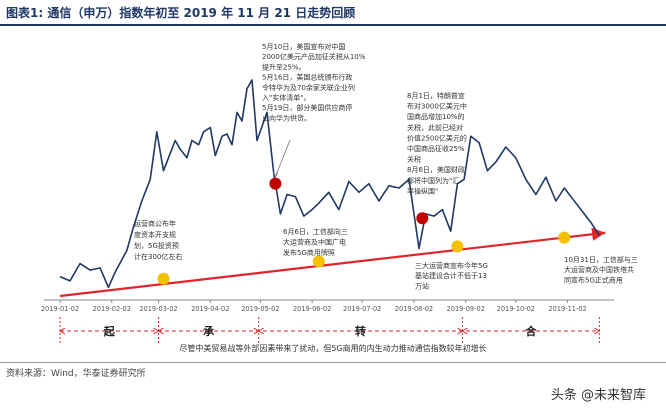 This screenshot has height=416, width=666. Describe the element at coordinates (422, 190) in the screenshot. I see `annotation-line: 率操纵国"` at that location.